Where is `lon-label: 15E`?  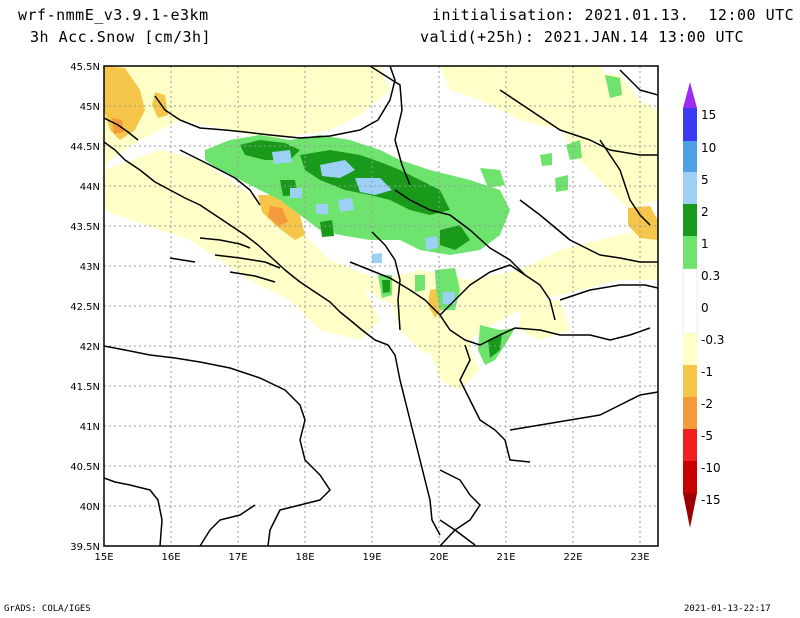 lon-label: 15E is located at coordinates (103, 557).